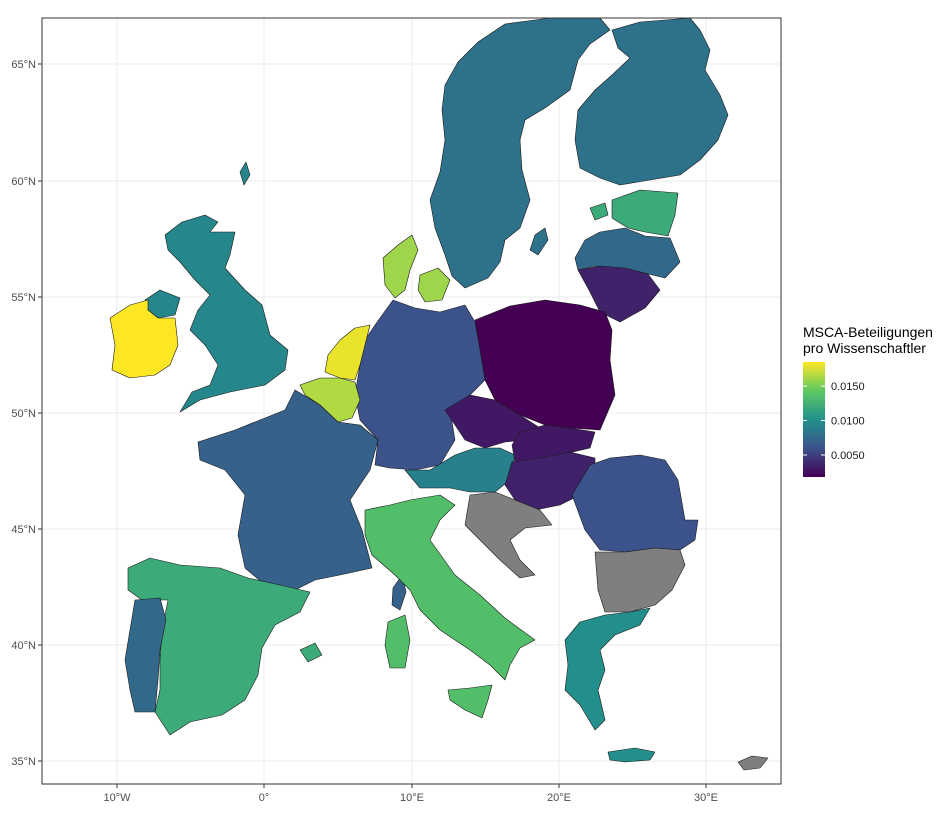 The width and height of the screenshot is (950, 820). What do you see at coordinates (520, 153) in the screenshot?
I see `country-sweden` at bounding box center [520, 153].